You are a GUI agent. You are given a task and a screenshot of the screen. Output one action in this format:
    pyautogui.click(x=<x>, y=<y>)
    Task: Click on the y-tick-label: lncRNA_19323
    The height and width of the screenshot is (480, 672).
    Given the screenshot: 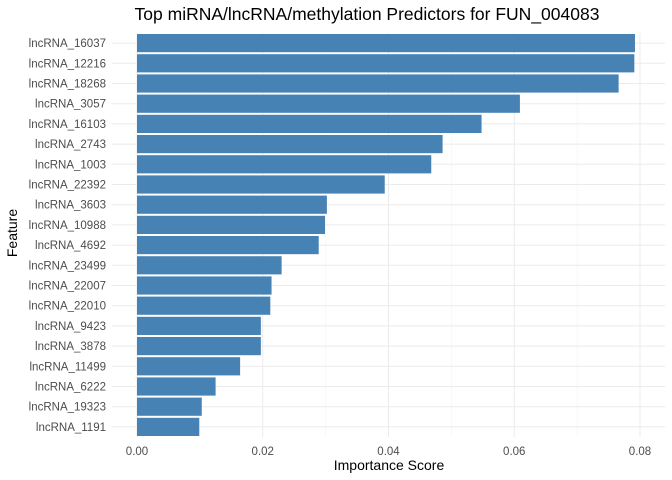 What is the action you would take?
    pyautogui.click(x=67, y=408)
    